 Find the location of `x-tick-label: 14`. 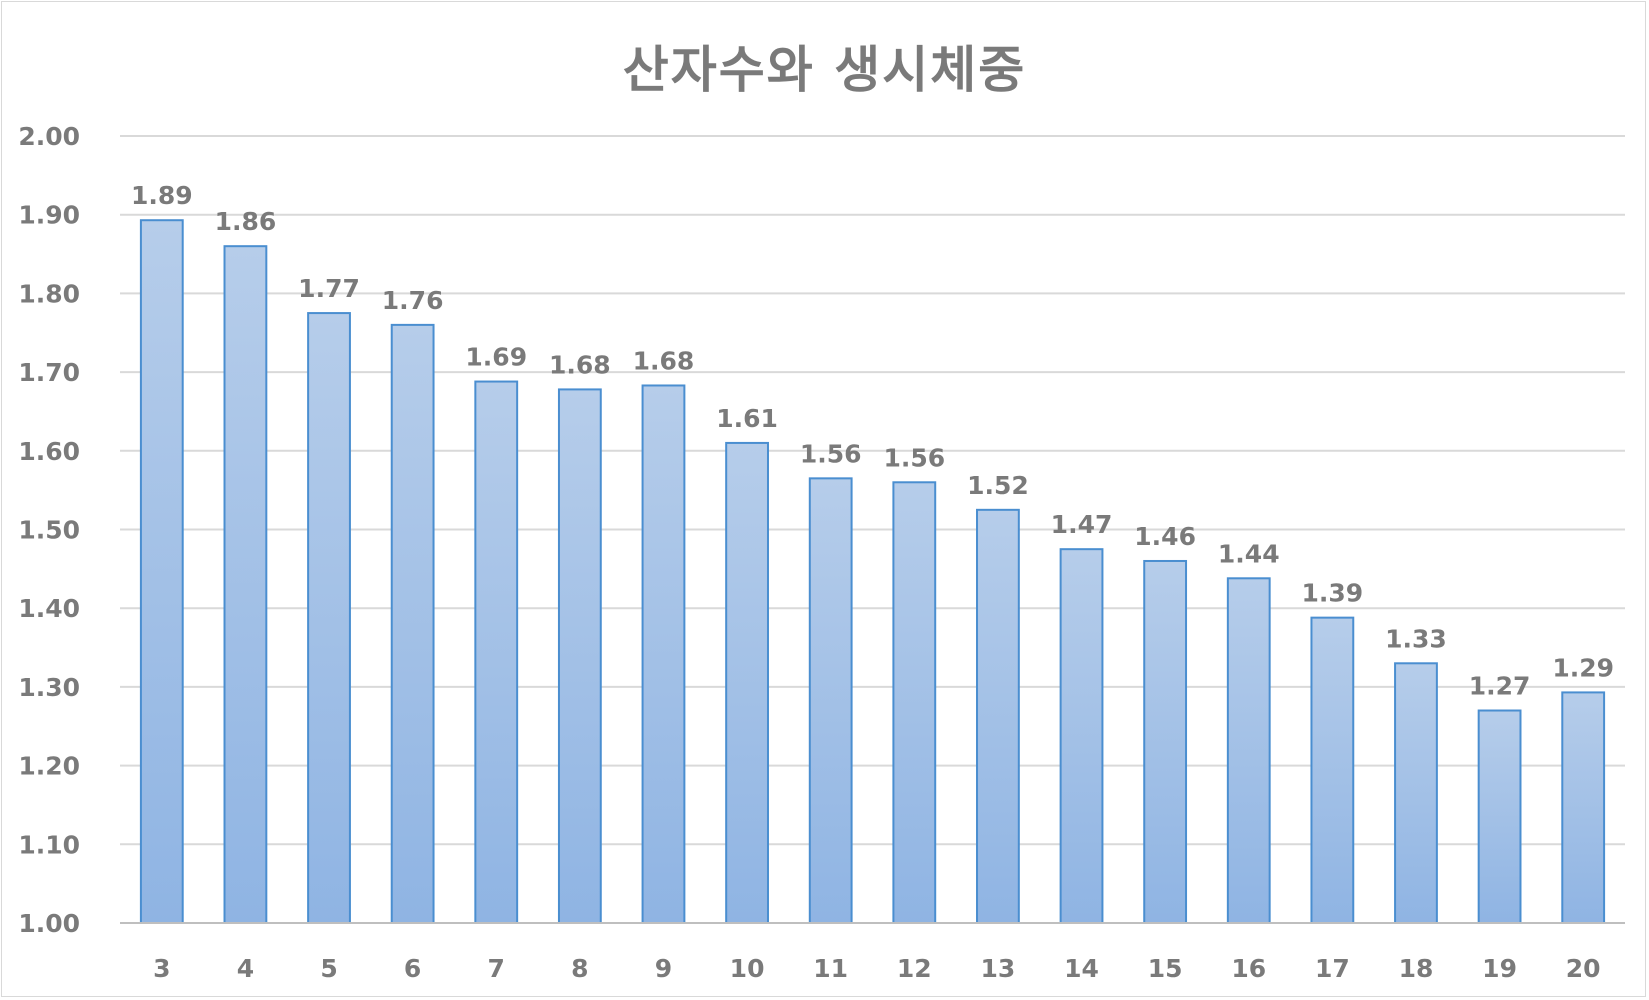

x-tick-label: 14 is located at coordinates (1081, 968).